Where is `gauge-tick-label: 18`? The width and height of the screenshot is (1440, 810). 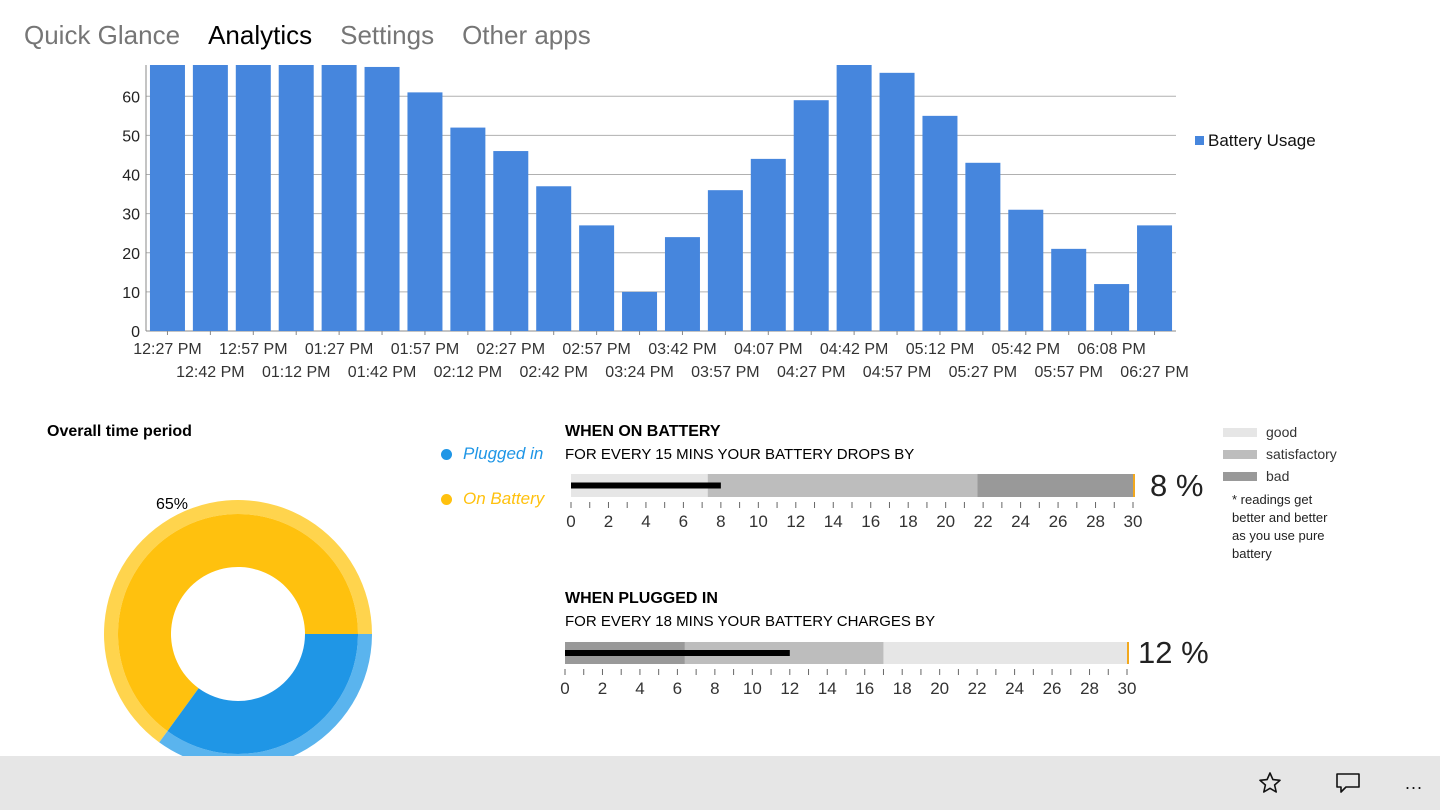
gauge-tick-label: 18 is located at coordinates (908, 521).